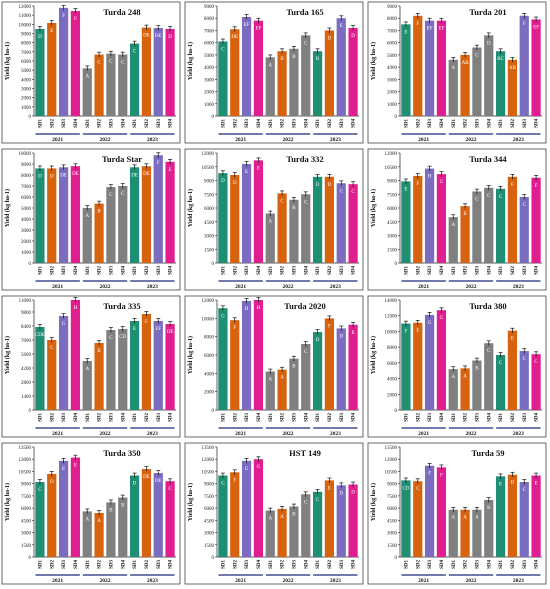 The width and height of the screenshot is (550, 589). What do you see at coordinates (57, 287) in the screenshot?
I see `year-label: 2021` at bounding box center [57, 287].